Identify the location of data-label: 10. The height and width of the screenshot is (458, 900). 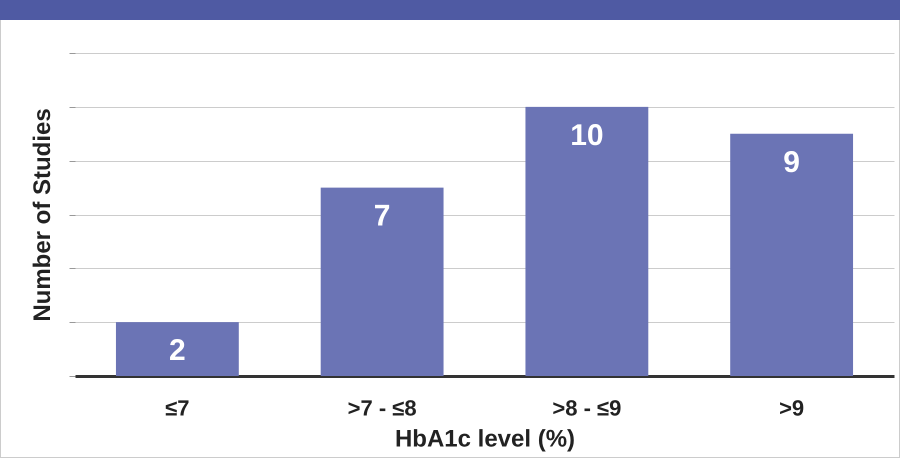
(587, 135).